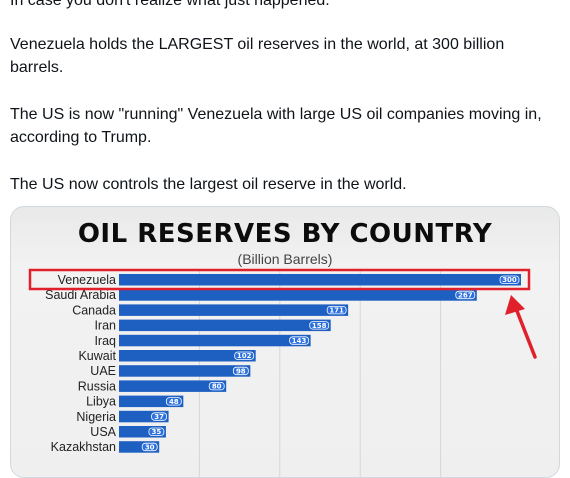 The height and width of the screenshot is (478, 570). What do you see at coordinates (103, 371) in the screenshot?
I see `bar-category-label: UAE` at bounding box center [103, 371].